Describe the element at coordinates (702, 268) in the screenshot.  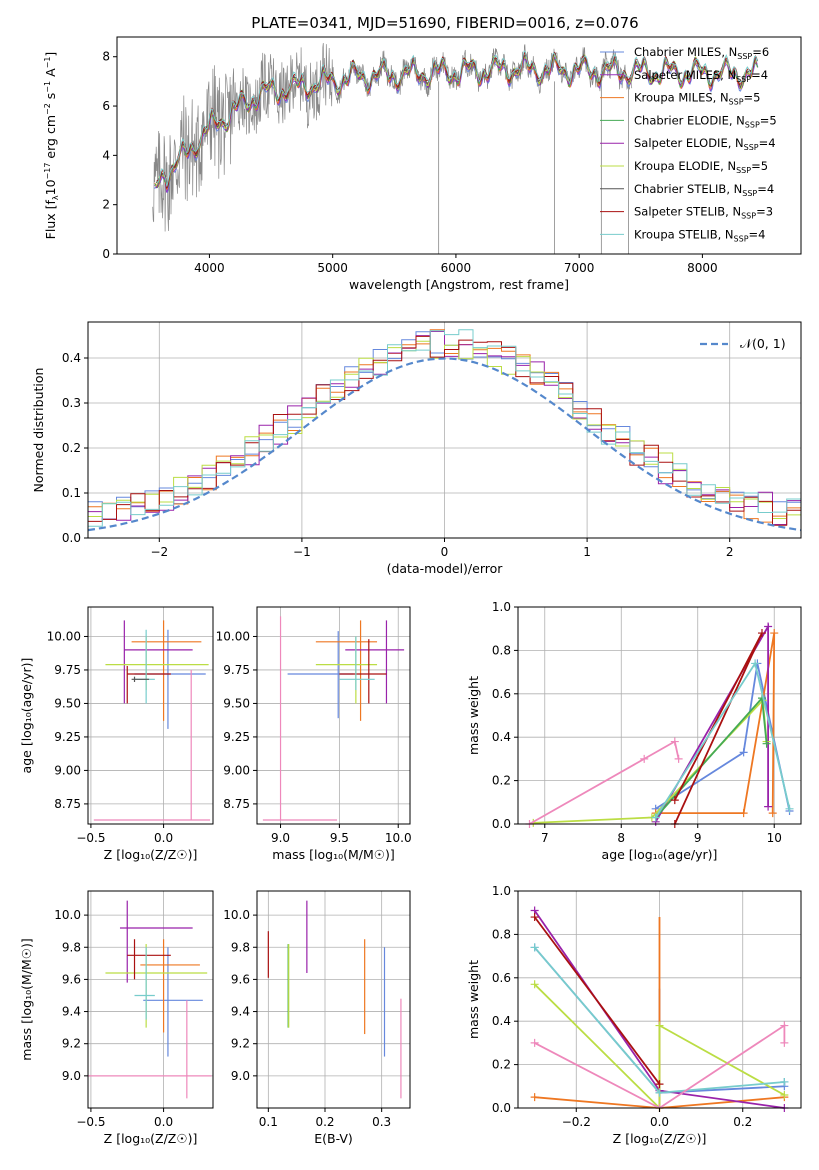
I see `x-tick-label: 8000` at that location.